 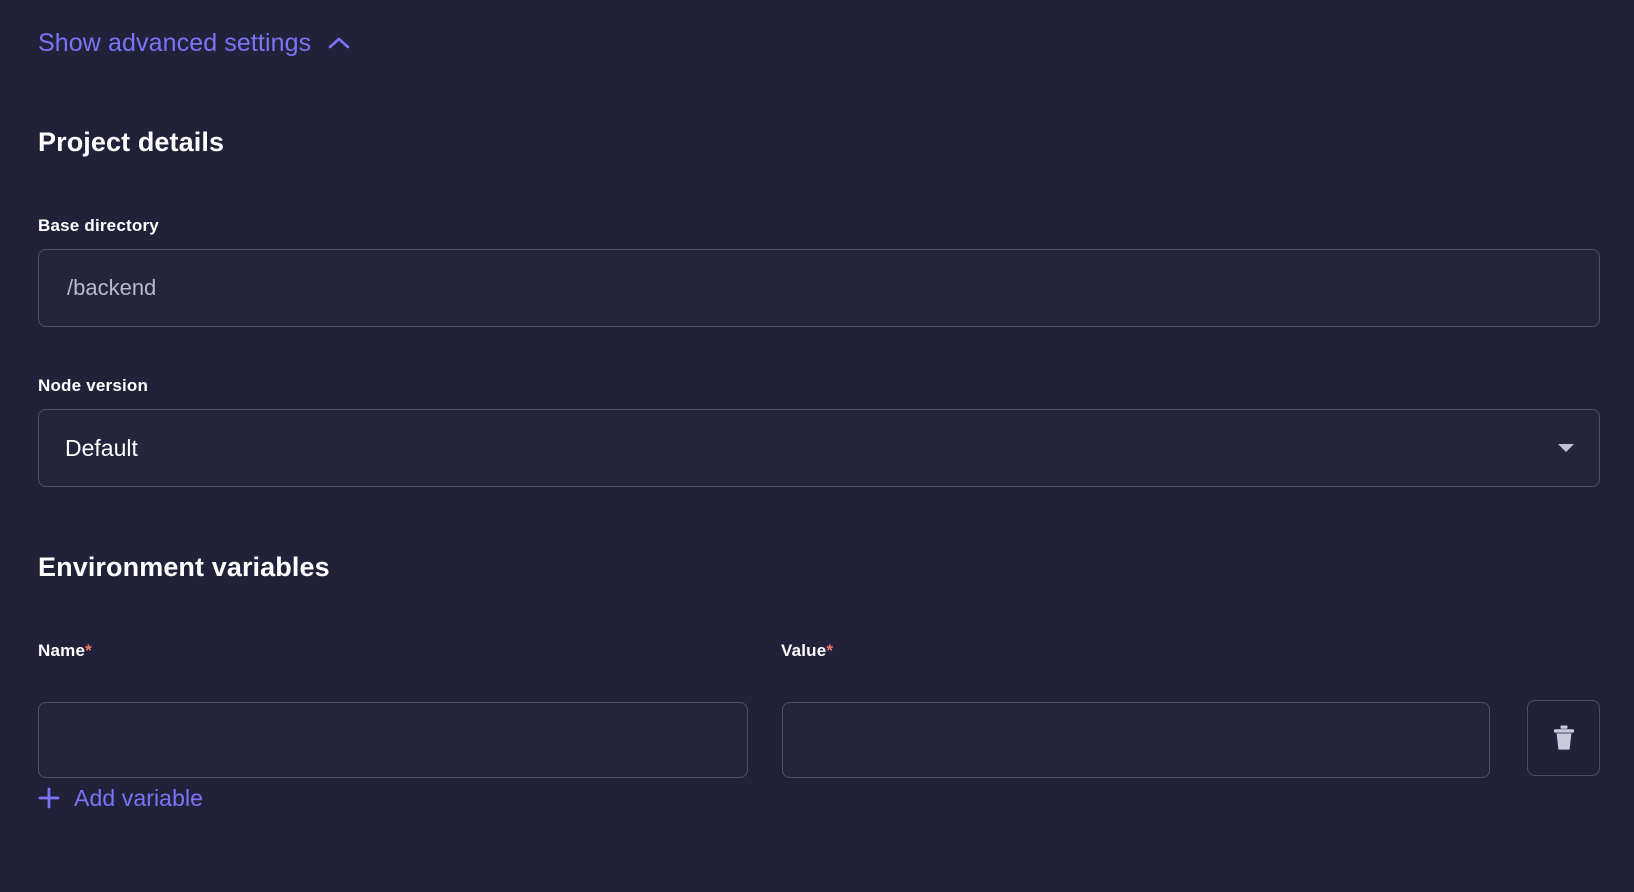 I want to click on env-name-input, so click(x=393, y=740).